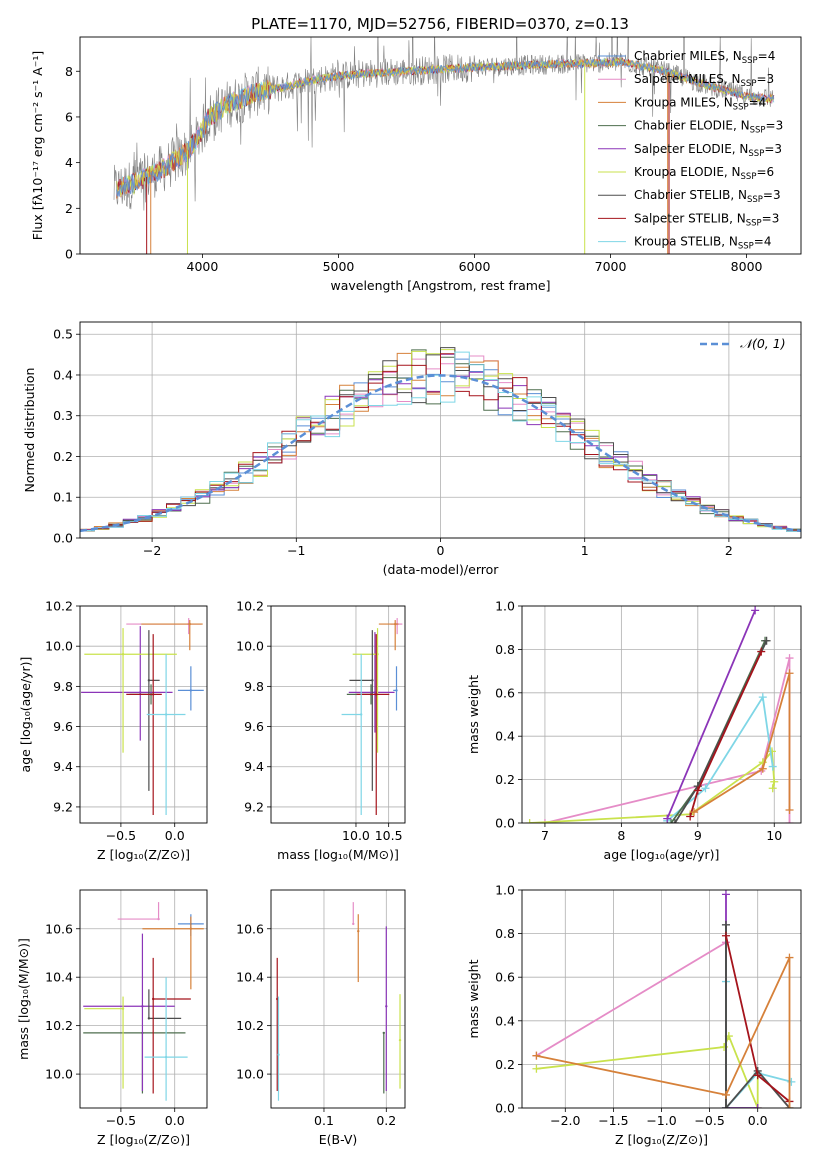  What do you see at coordinates (324, 1120) in the screenshot?
I see `x-tick-label: 0.1` at bounding box center [324, 1120].